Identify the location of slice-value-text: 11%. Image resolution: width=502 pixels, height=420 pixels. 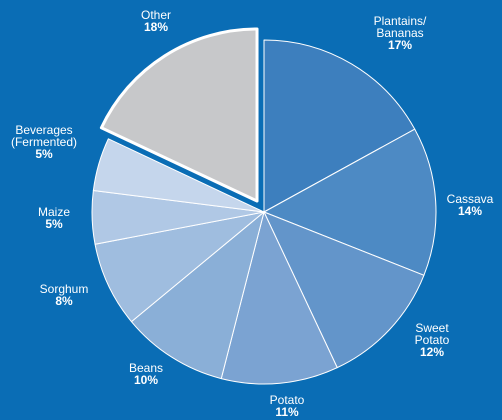
(287, 412).